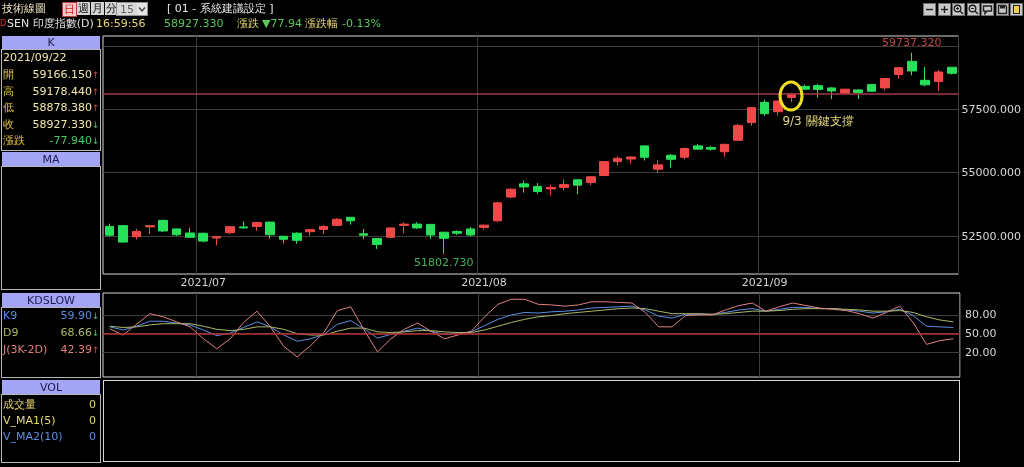 The width and height of the screenshot is (1024, 467). I want to click on text: 59.90, so click(76, 315).